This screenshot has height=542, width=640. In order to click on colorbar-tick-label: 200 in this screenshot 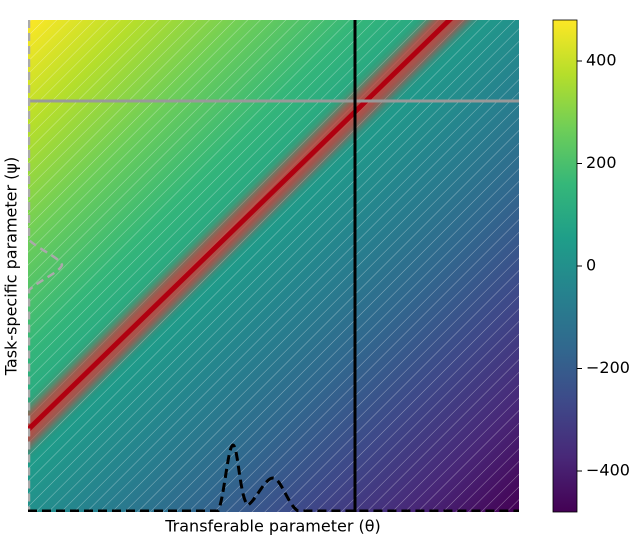, I will do `click(601, 162)`.